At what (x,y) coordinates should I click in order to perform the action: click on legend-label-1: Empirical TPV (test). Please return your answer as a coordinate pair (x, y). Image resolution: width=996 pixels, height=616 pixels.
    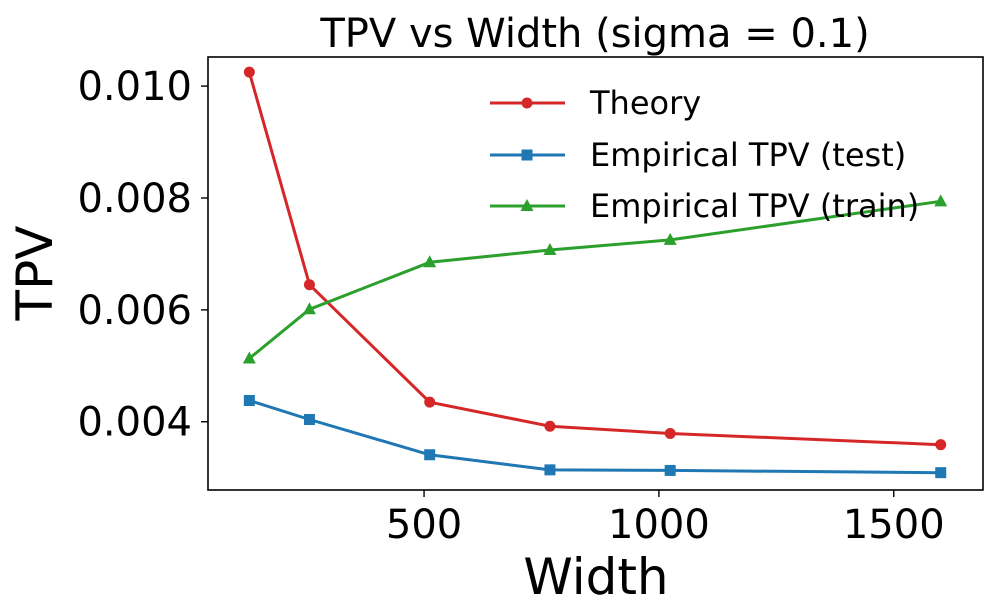
    Looking at the image, I should click on (748, 155).